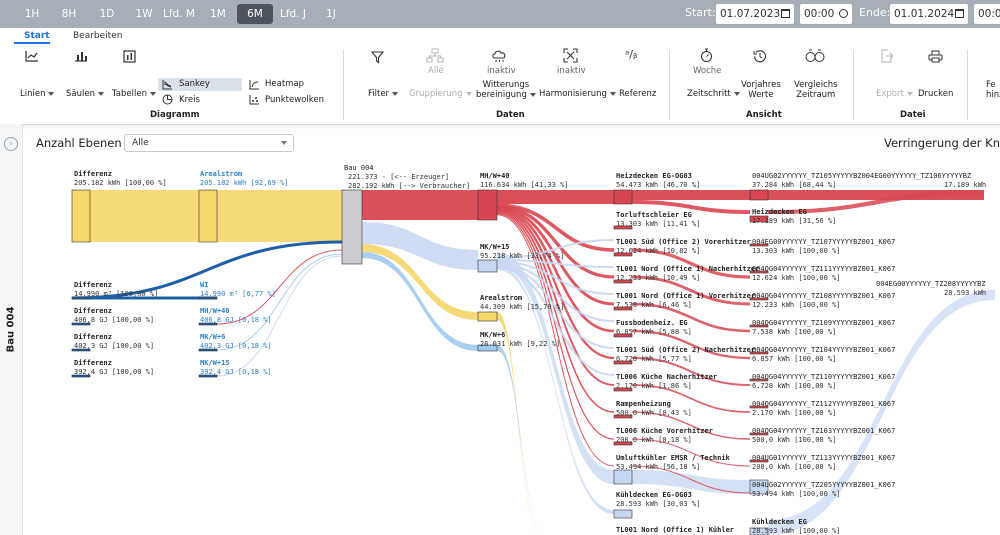  Describe the element at coordinates (965, 293) in the screenshot. I see `node-value-label: 28.593 kWh` at that location.